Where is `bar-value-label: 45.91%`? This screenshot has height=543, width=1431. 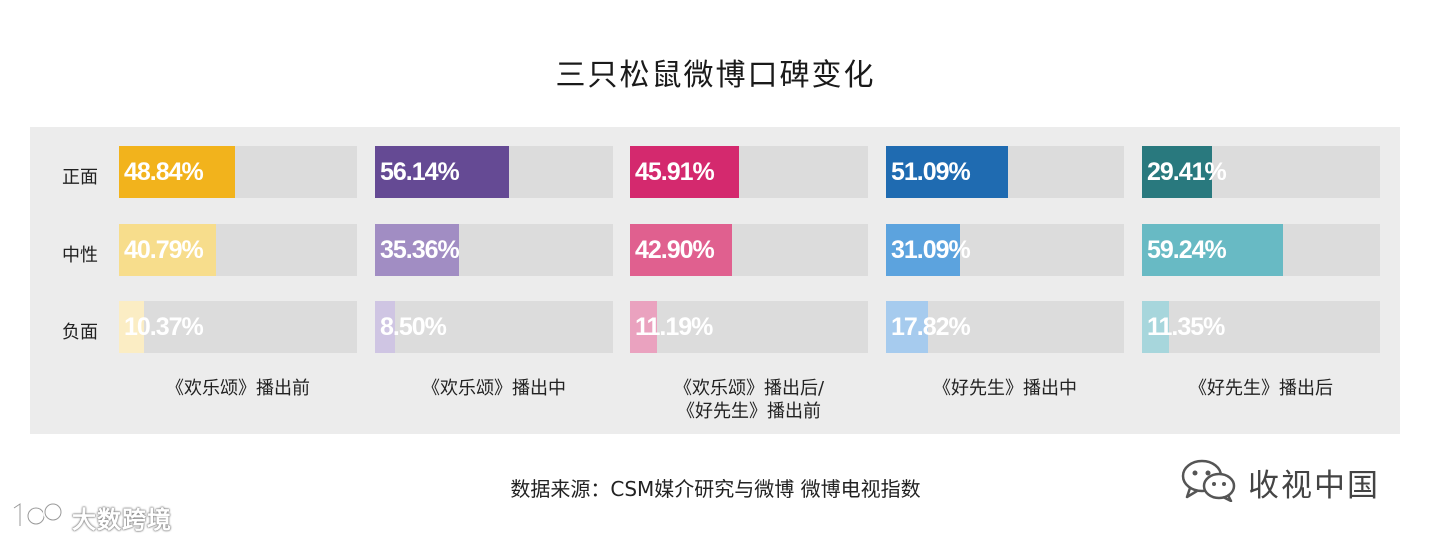
bar-value-label: 45.91% is located at coordinates (675, 172).